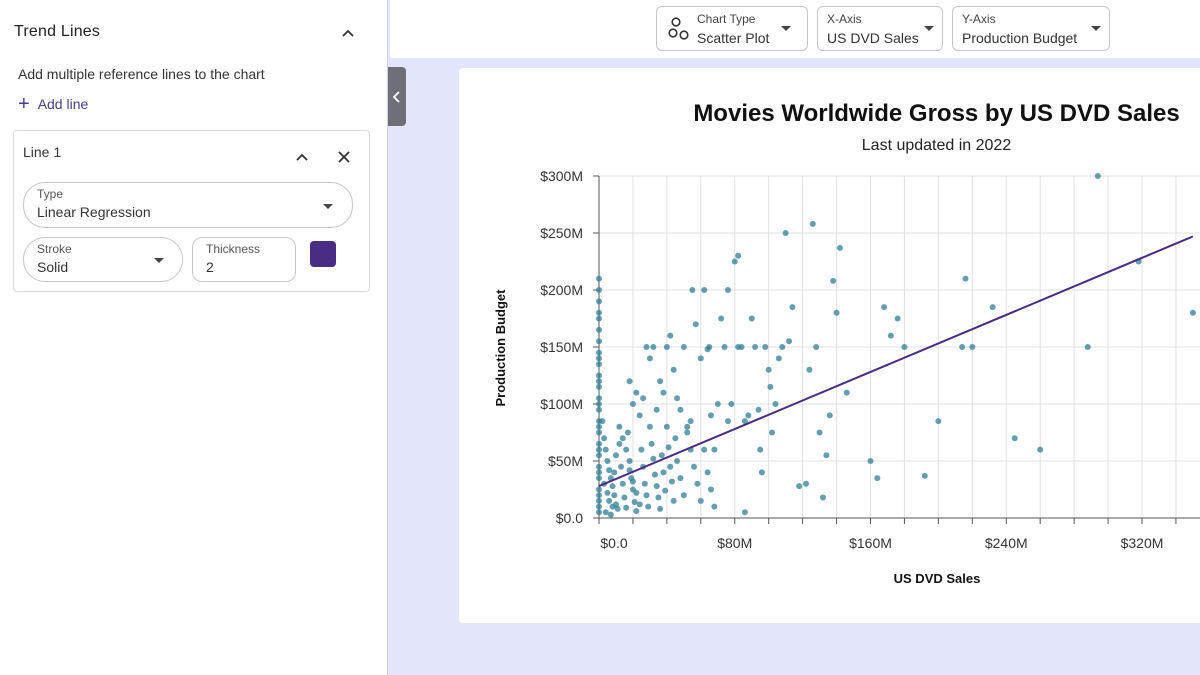 This screenshot has height=675, width=1200. Describe the element at coordinates (53, 104) in the screenshot. I see `add-line-button: + Add line` at that location.